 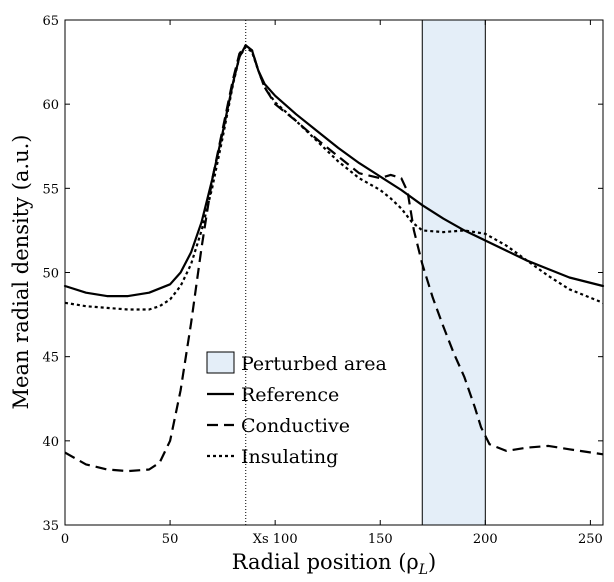 What do you see at coordinates (50, 274) in the screenshot?
I see `y-tick-label: 50` at bounding box center [50, 274].